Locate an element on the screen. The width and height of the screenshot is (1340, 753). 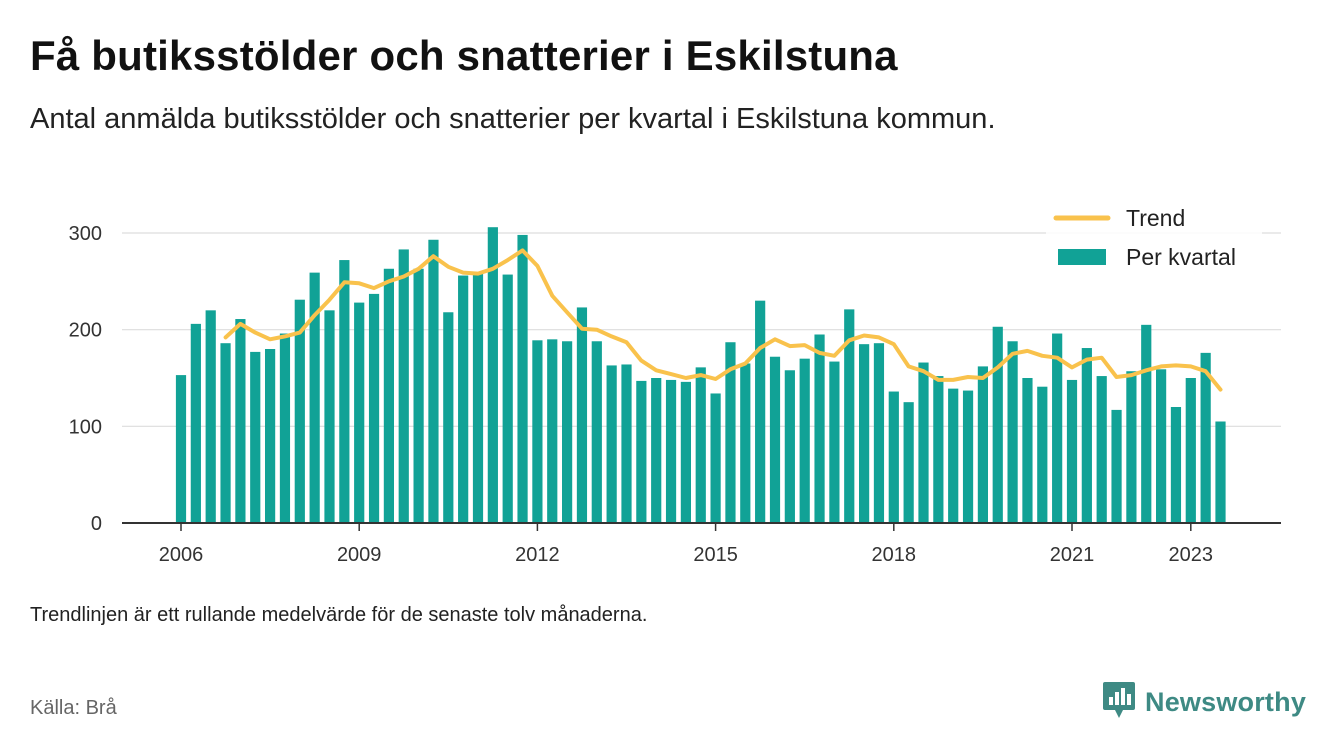
legend-bar-label: Per kvartal is located at coordinates (1181, 257).